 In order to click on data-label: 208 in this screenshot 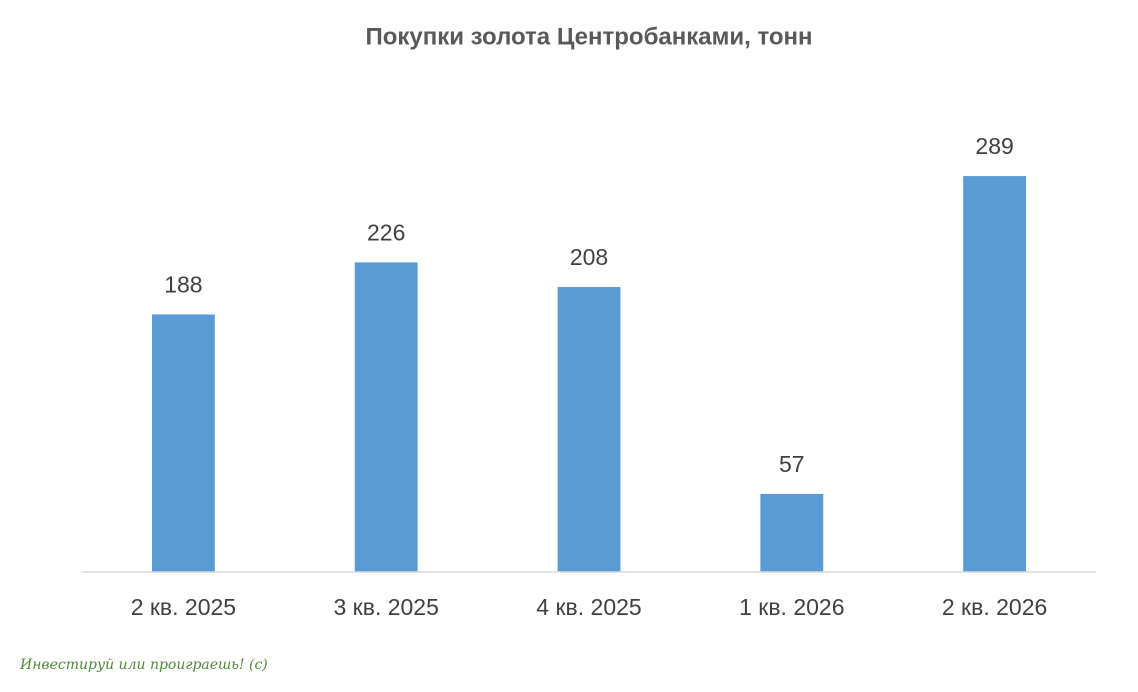, I will do `click(589, 257)`.